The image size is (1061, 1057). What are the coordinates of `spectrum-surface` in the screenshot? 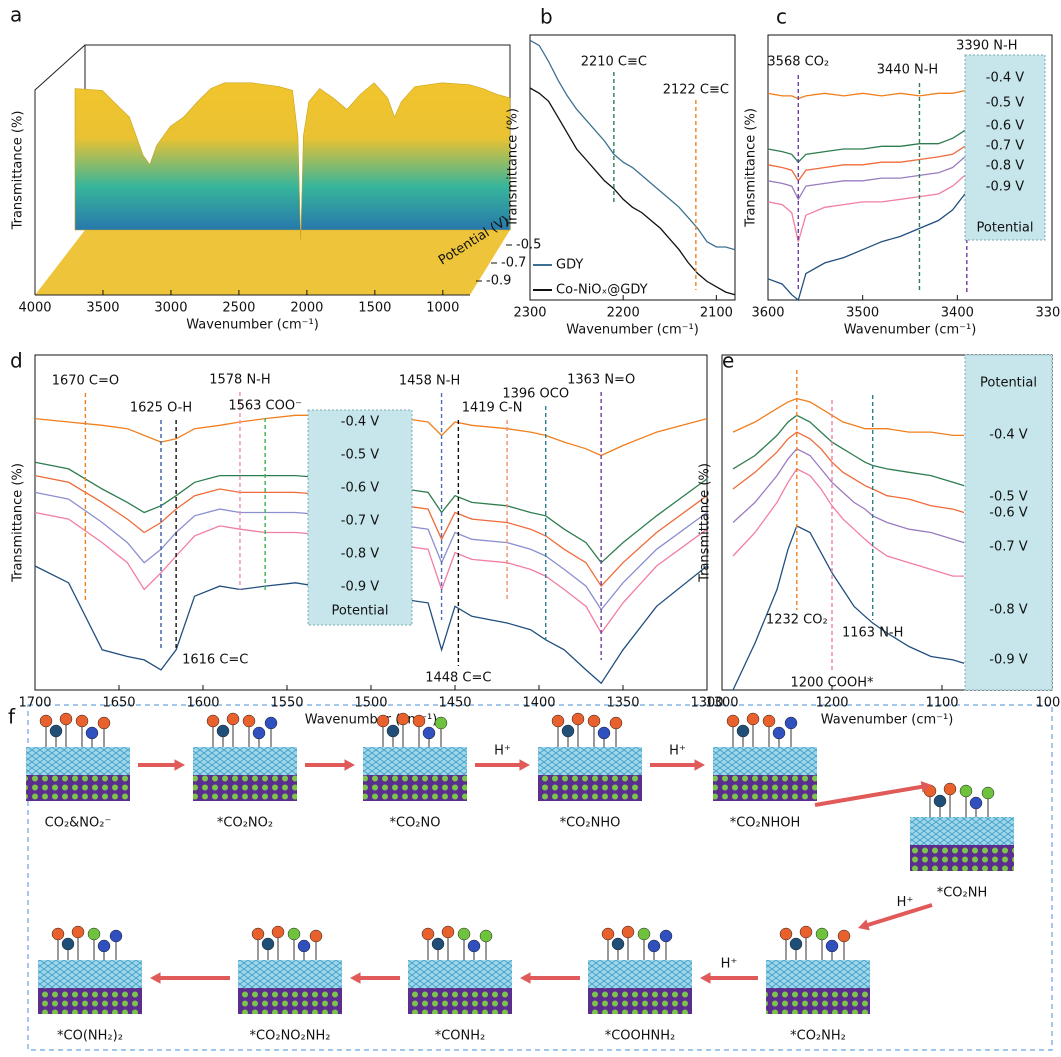 It's located at (292, 161).